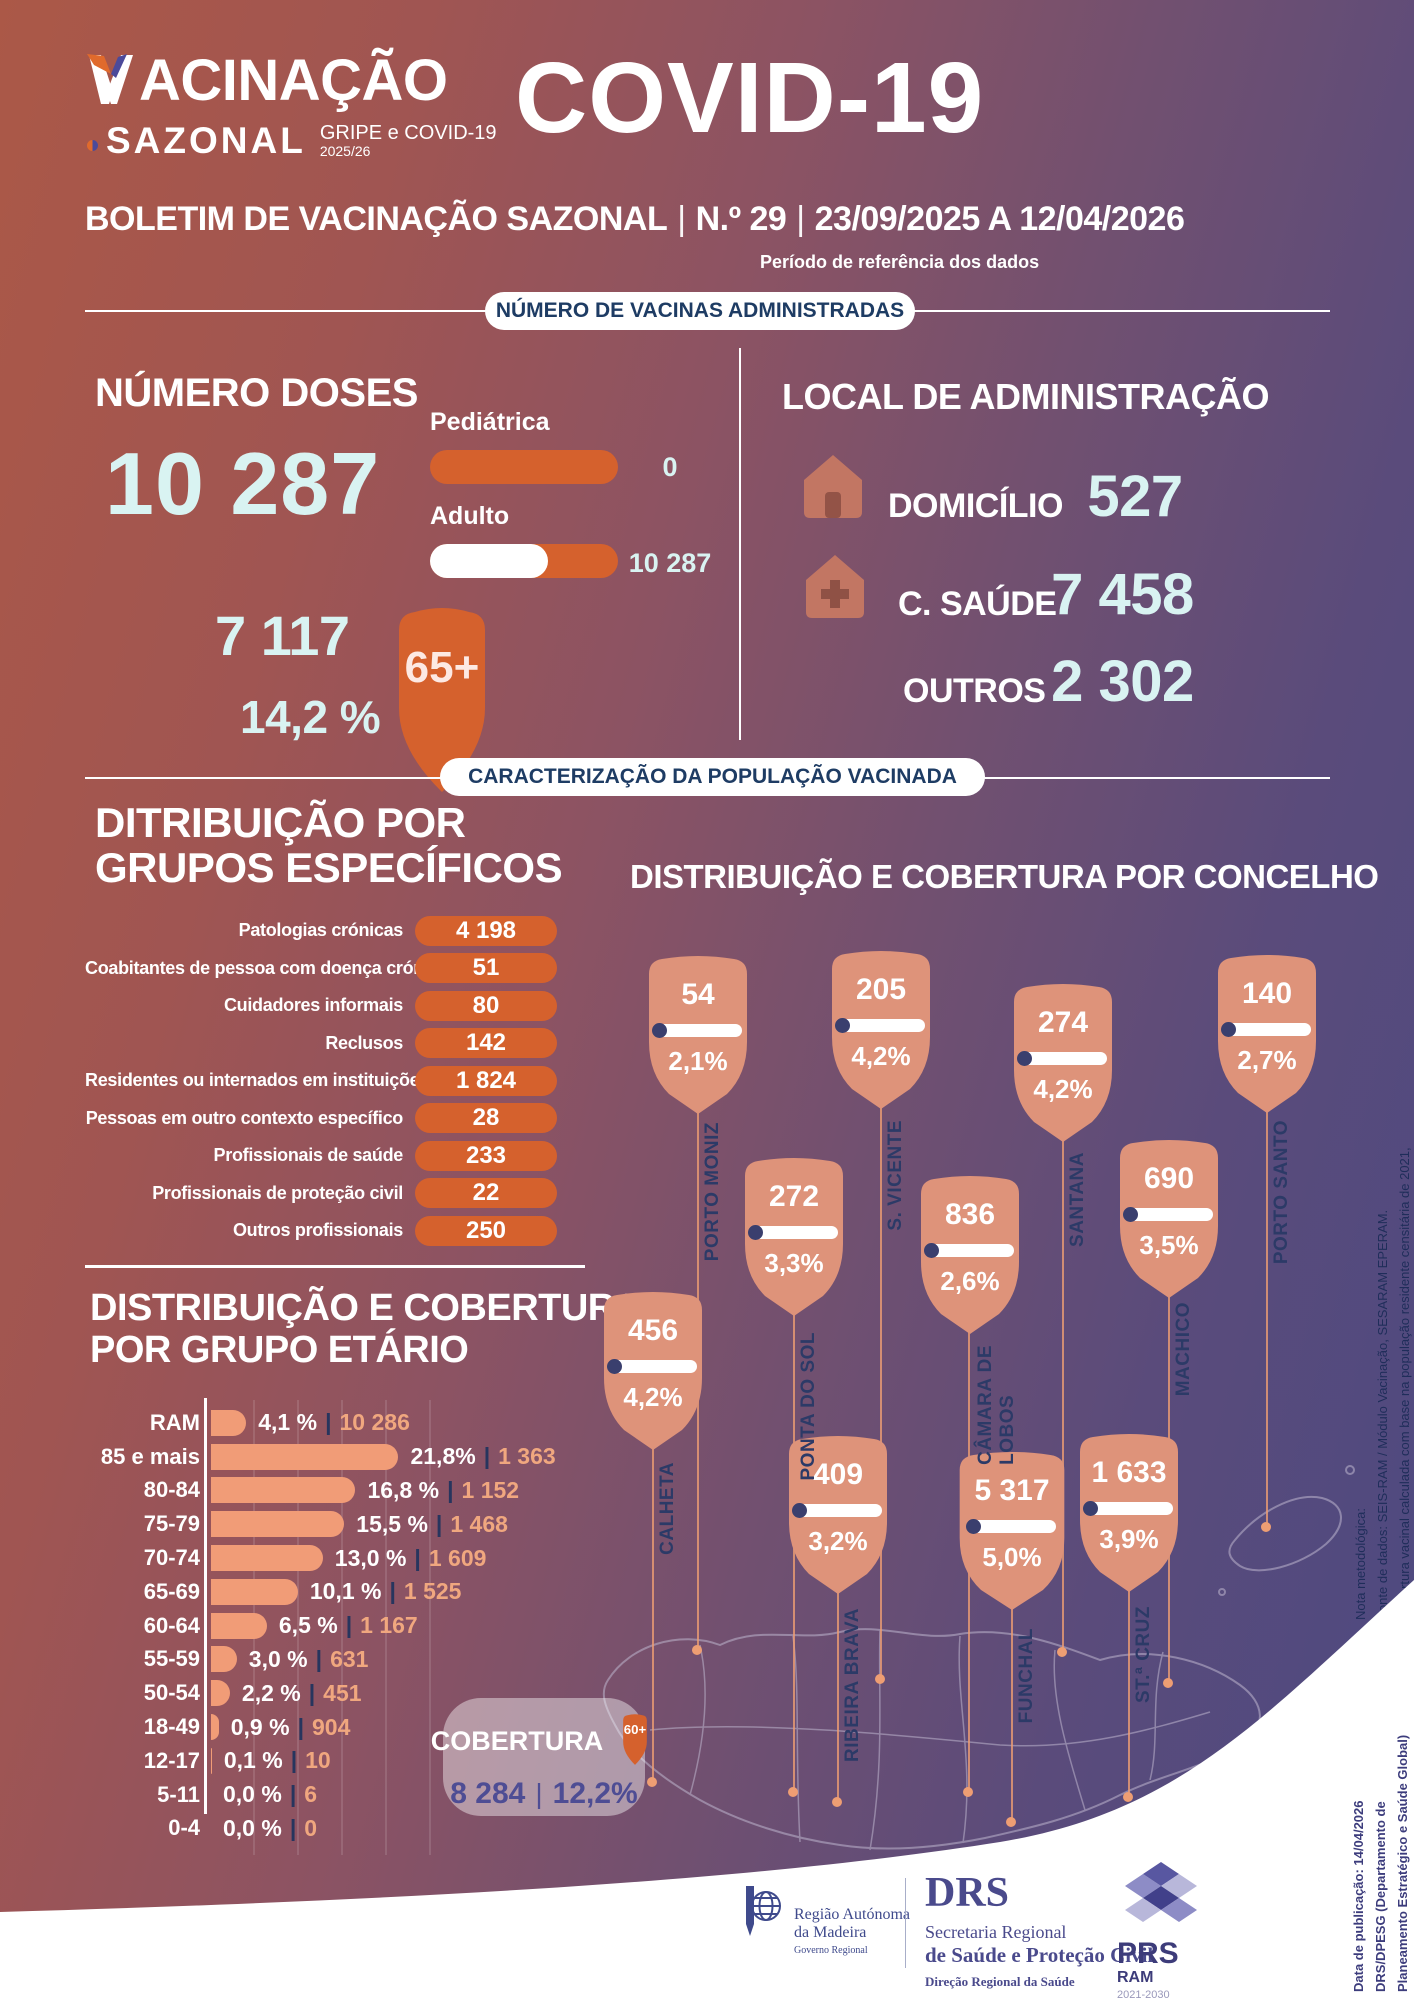 The height and width of the screenshot is (2000, 1414). Describe the element at coordinates (750, 98) in the screenshot. I see `page-title: COVID-19` at that location.